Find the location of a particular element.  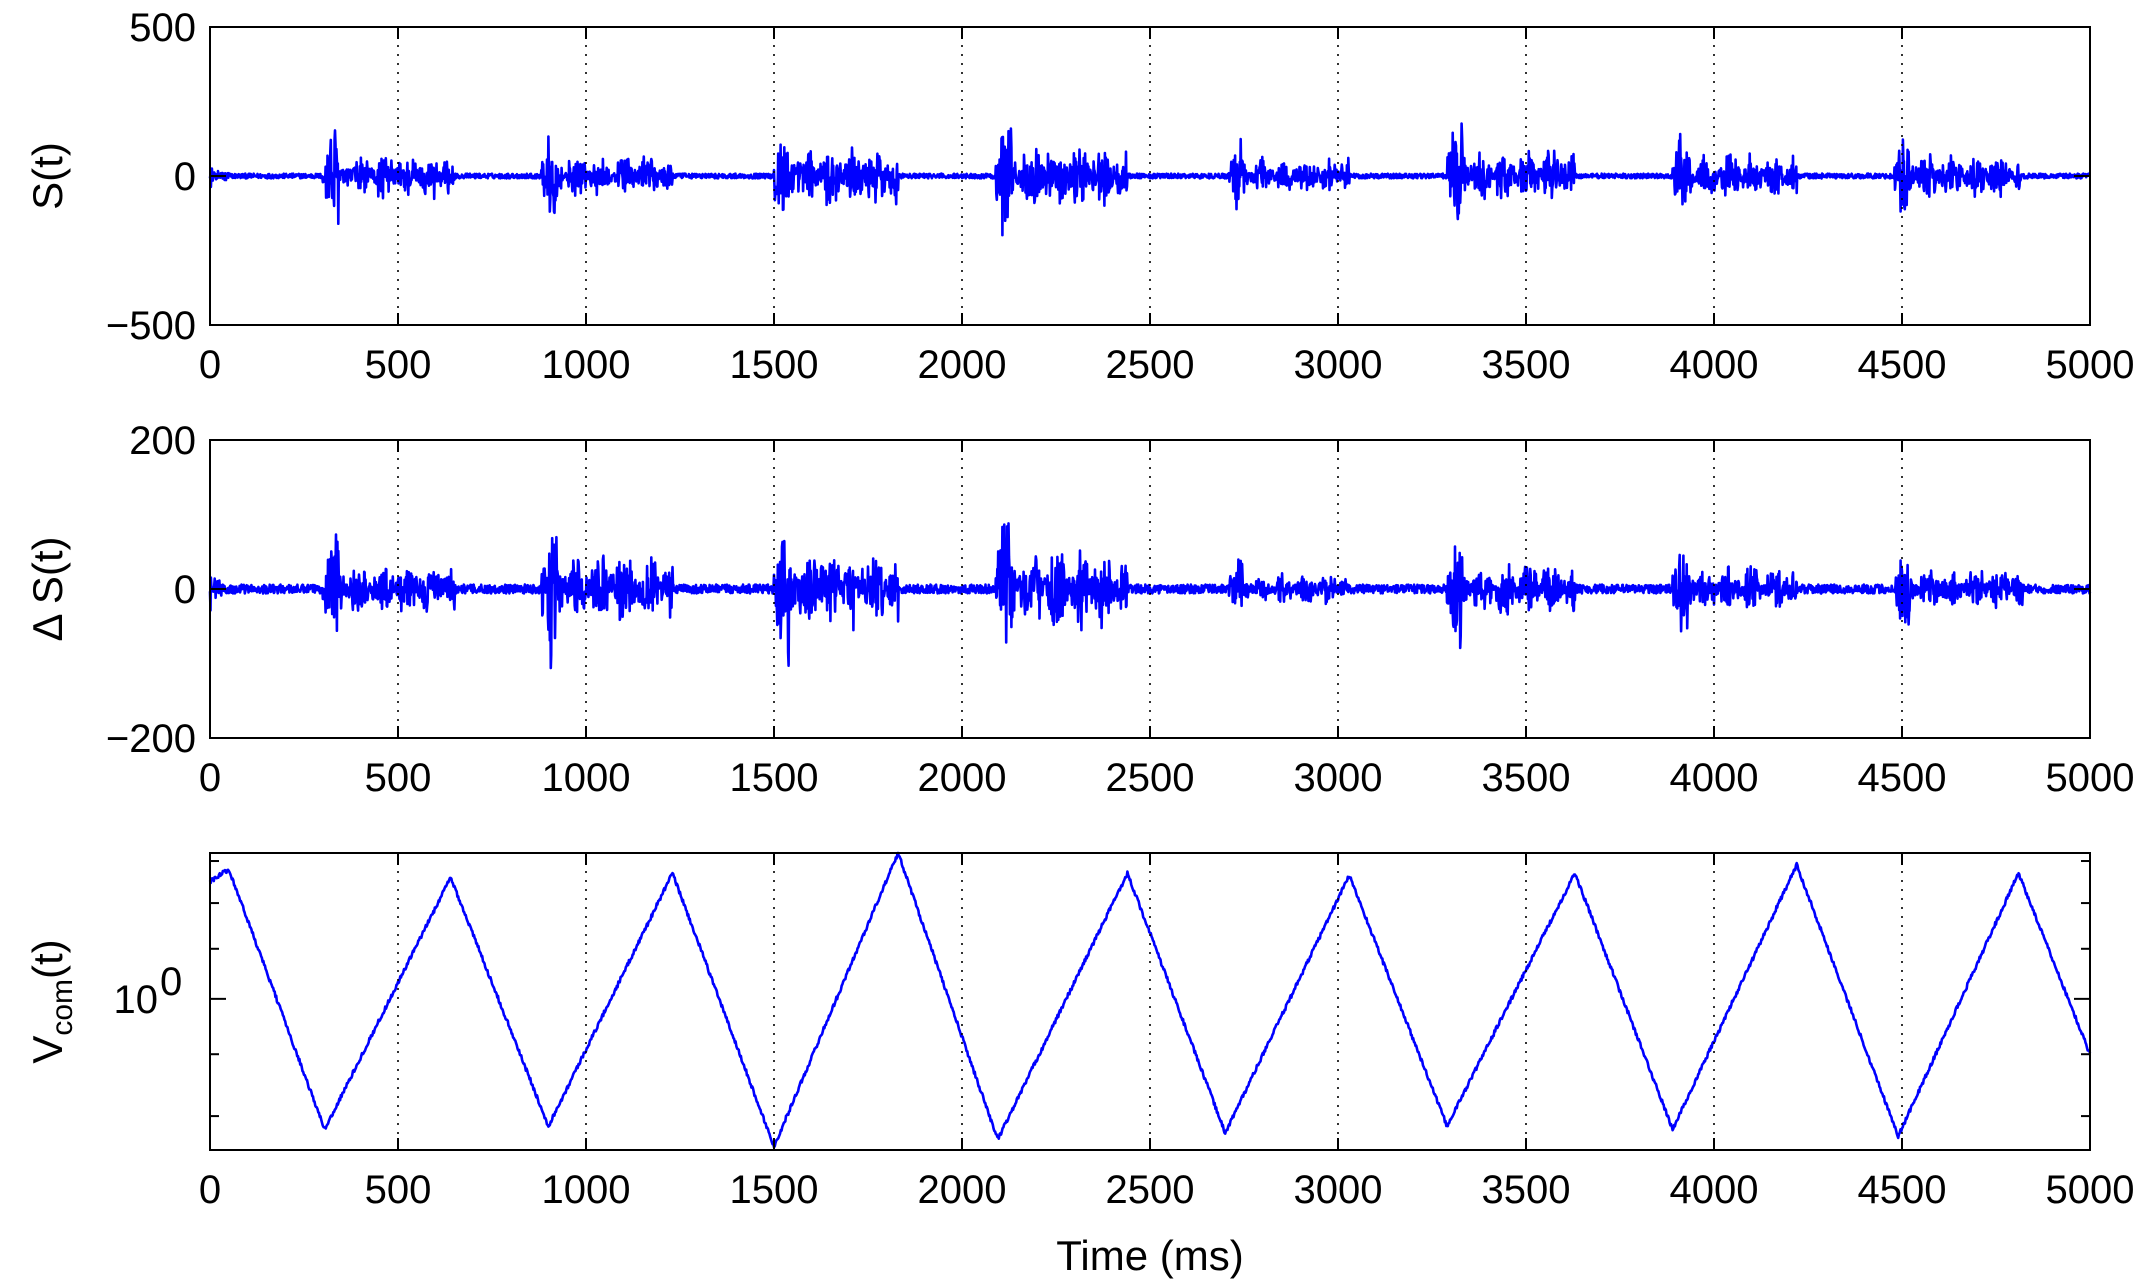

y-tick-label: −500 is located at coordinates (151, 326).